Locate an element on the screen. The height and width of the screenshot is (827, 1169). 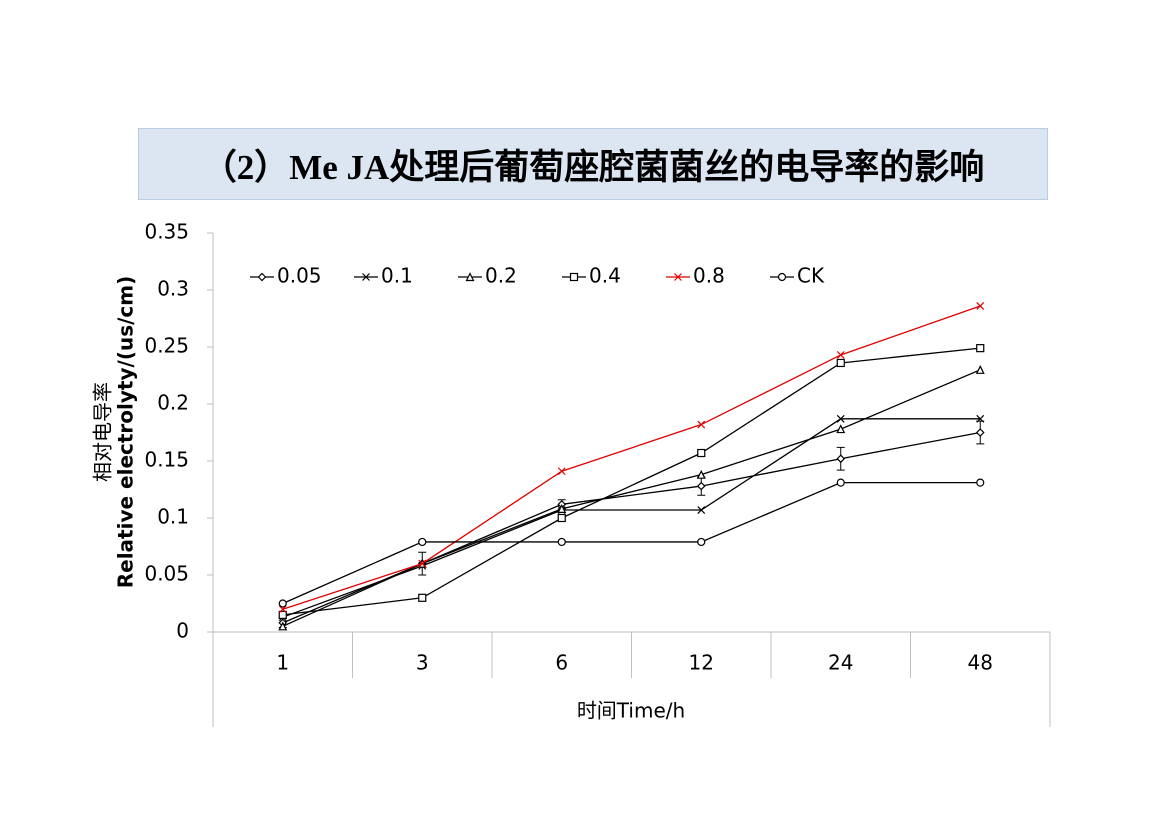
y-tick-label: 0.05 is located at coordinates (166, 574).